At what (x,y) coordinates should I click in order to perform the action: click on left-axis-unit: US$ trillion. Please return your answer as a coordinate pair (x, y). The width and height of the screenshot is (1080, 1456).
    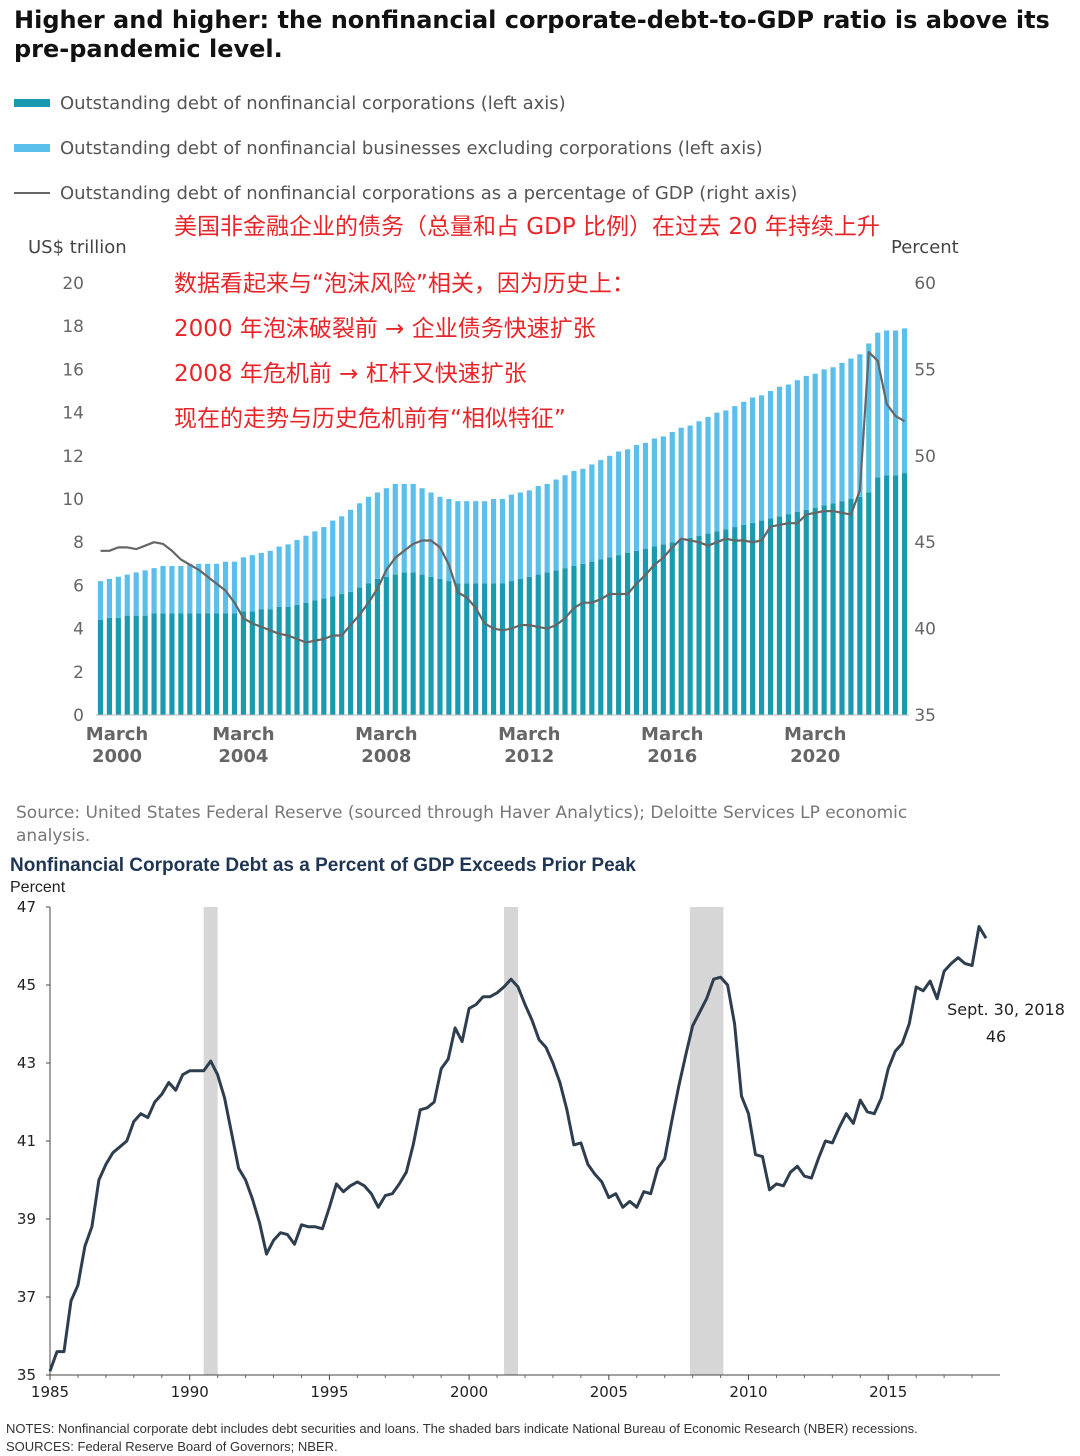
    Looking at the image, I should click on (77, 247).